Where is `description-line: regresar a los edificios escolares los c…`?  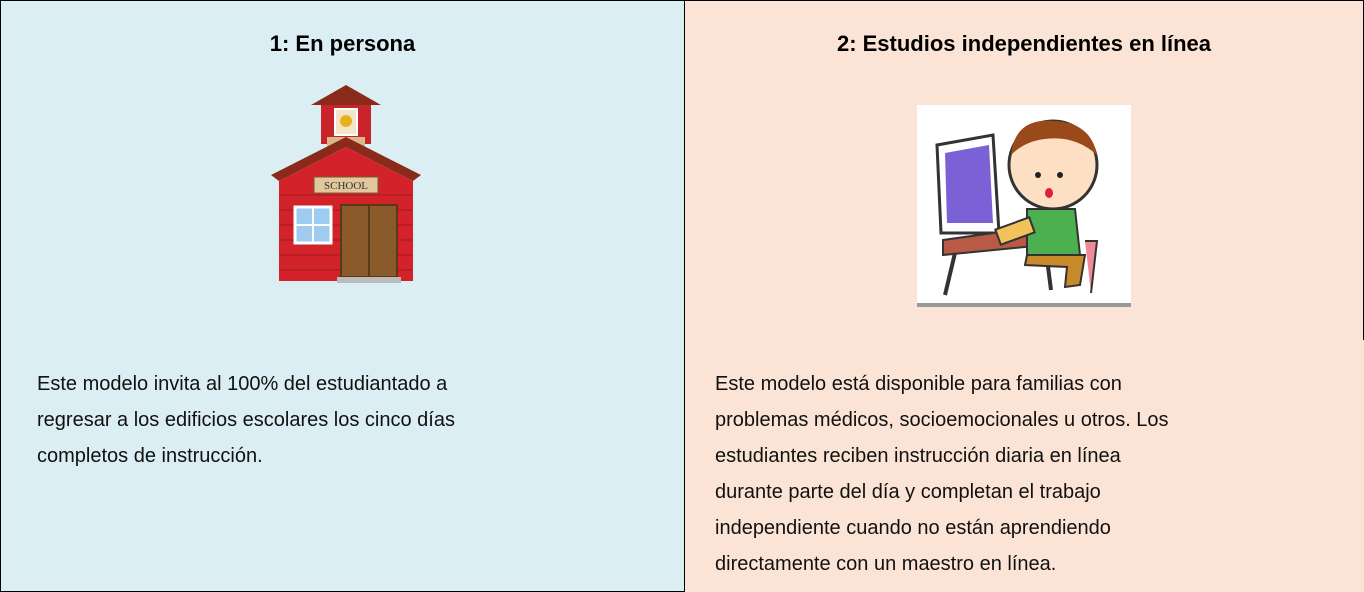 description-line: regresar a los edificios escolares los c… is located at coordinates (246, 420).